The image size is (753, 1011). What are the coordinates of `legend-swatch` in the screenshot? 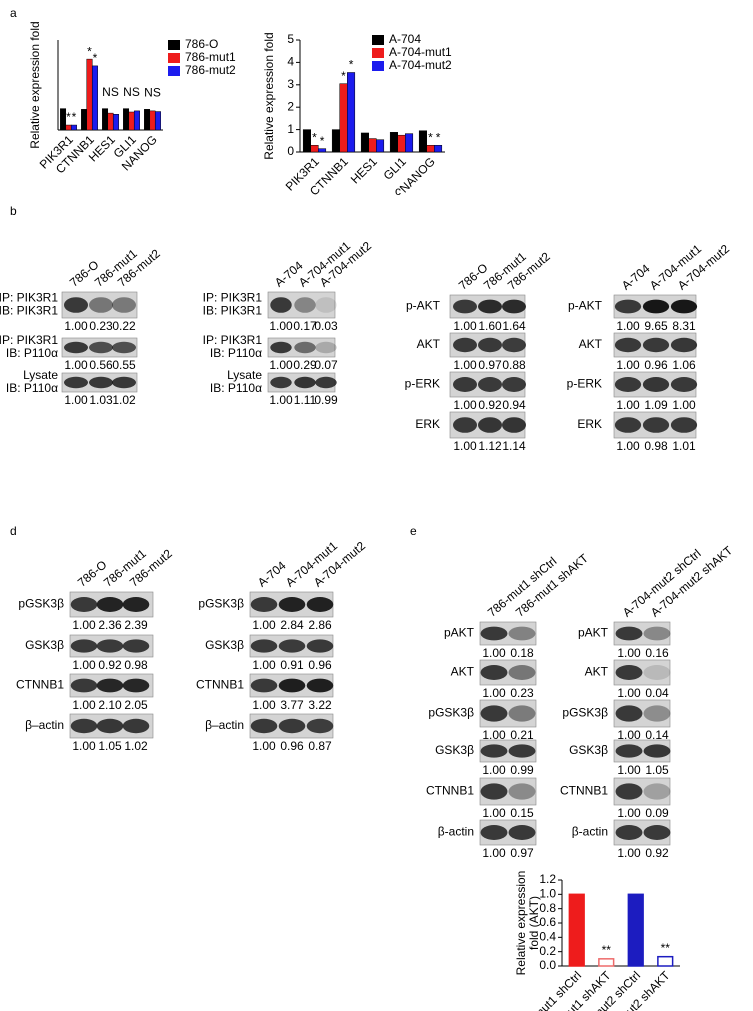 It's located at (174, 71).